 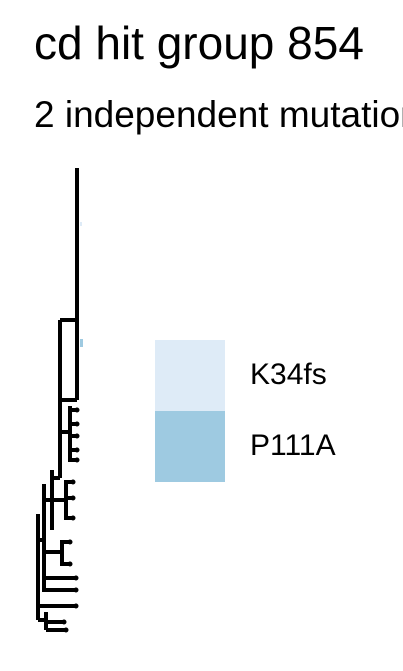 I want to click on legend-item: P111A, so click(x=275, y=446).